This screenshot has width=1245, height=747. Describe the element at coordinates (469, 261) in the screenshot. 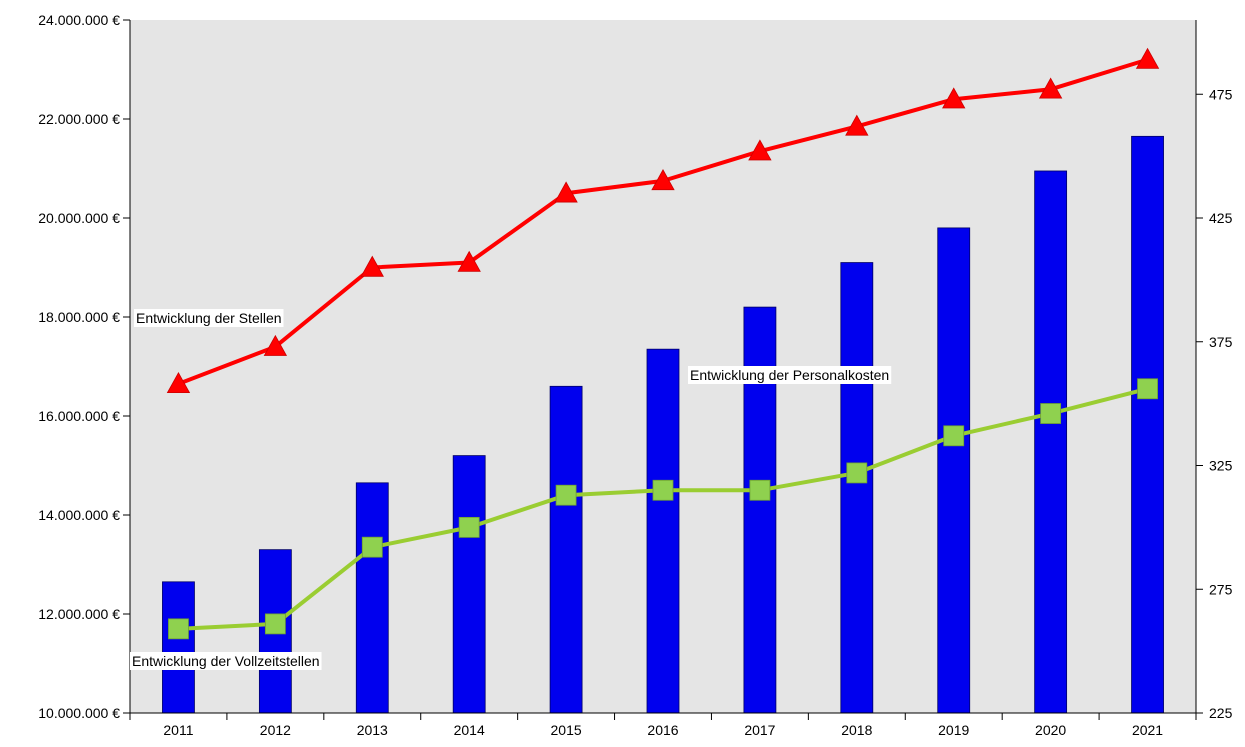

I see `point-stellen-2014` at that location.